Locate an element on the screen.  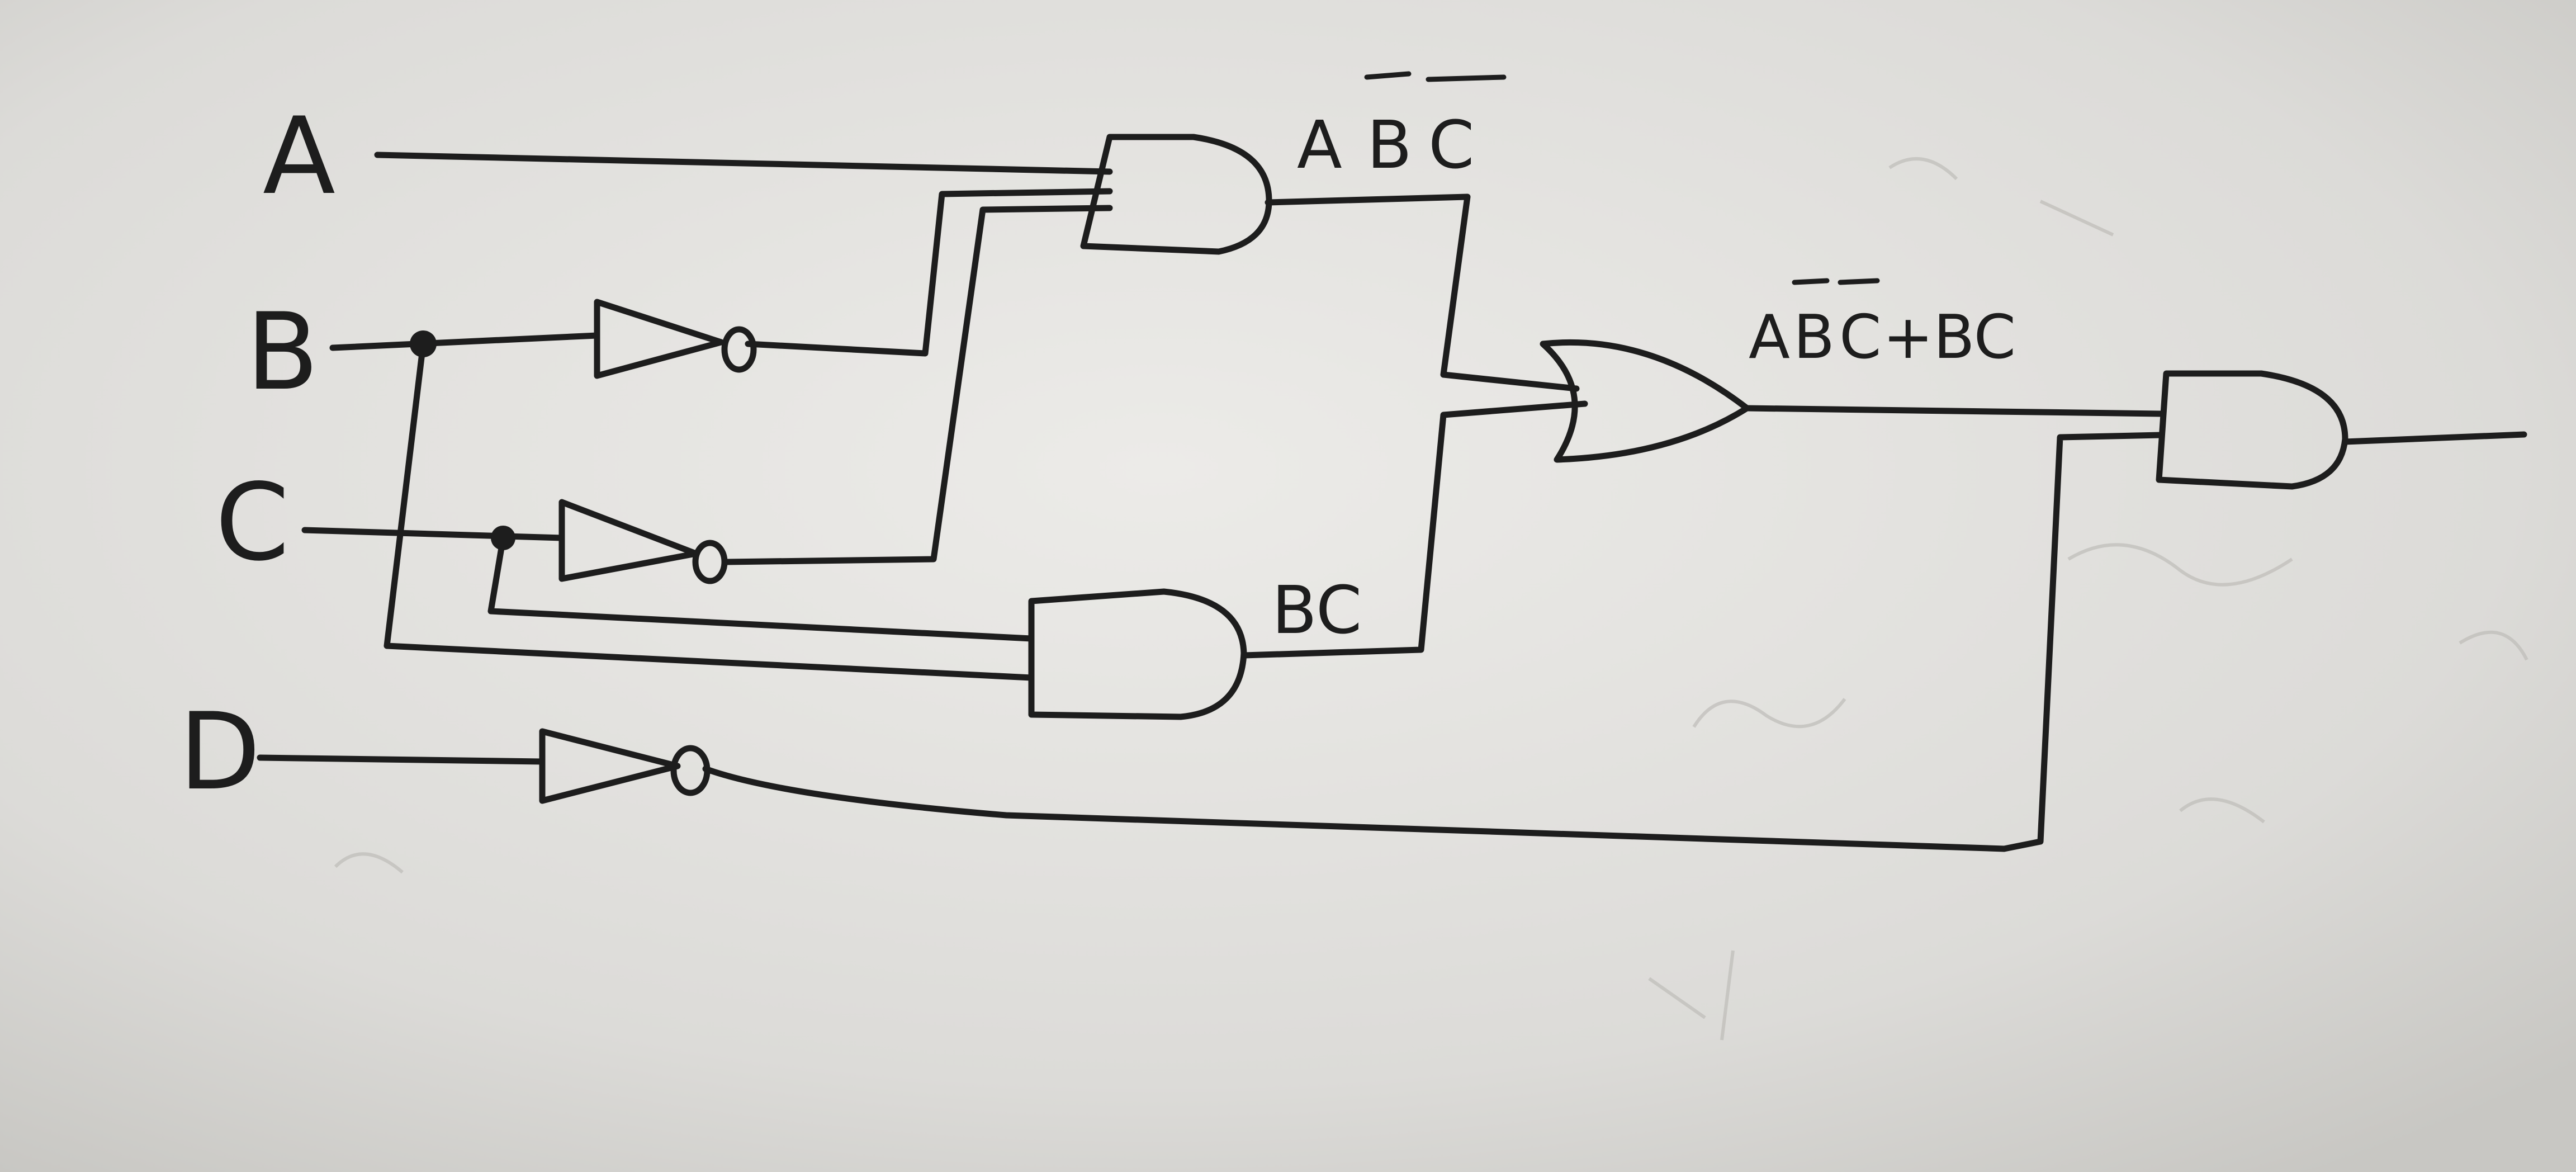
wire-c-tap is located at coordinates (761, 588).